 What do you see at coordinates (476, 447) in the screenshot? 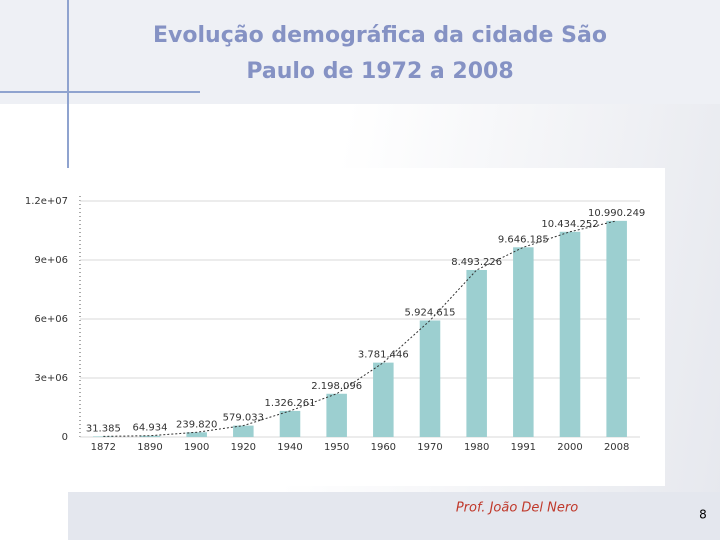
I see `x-tick-label: 1980` at bounding box center [476, 447].